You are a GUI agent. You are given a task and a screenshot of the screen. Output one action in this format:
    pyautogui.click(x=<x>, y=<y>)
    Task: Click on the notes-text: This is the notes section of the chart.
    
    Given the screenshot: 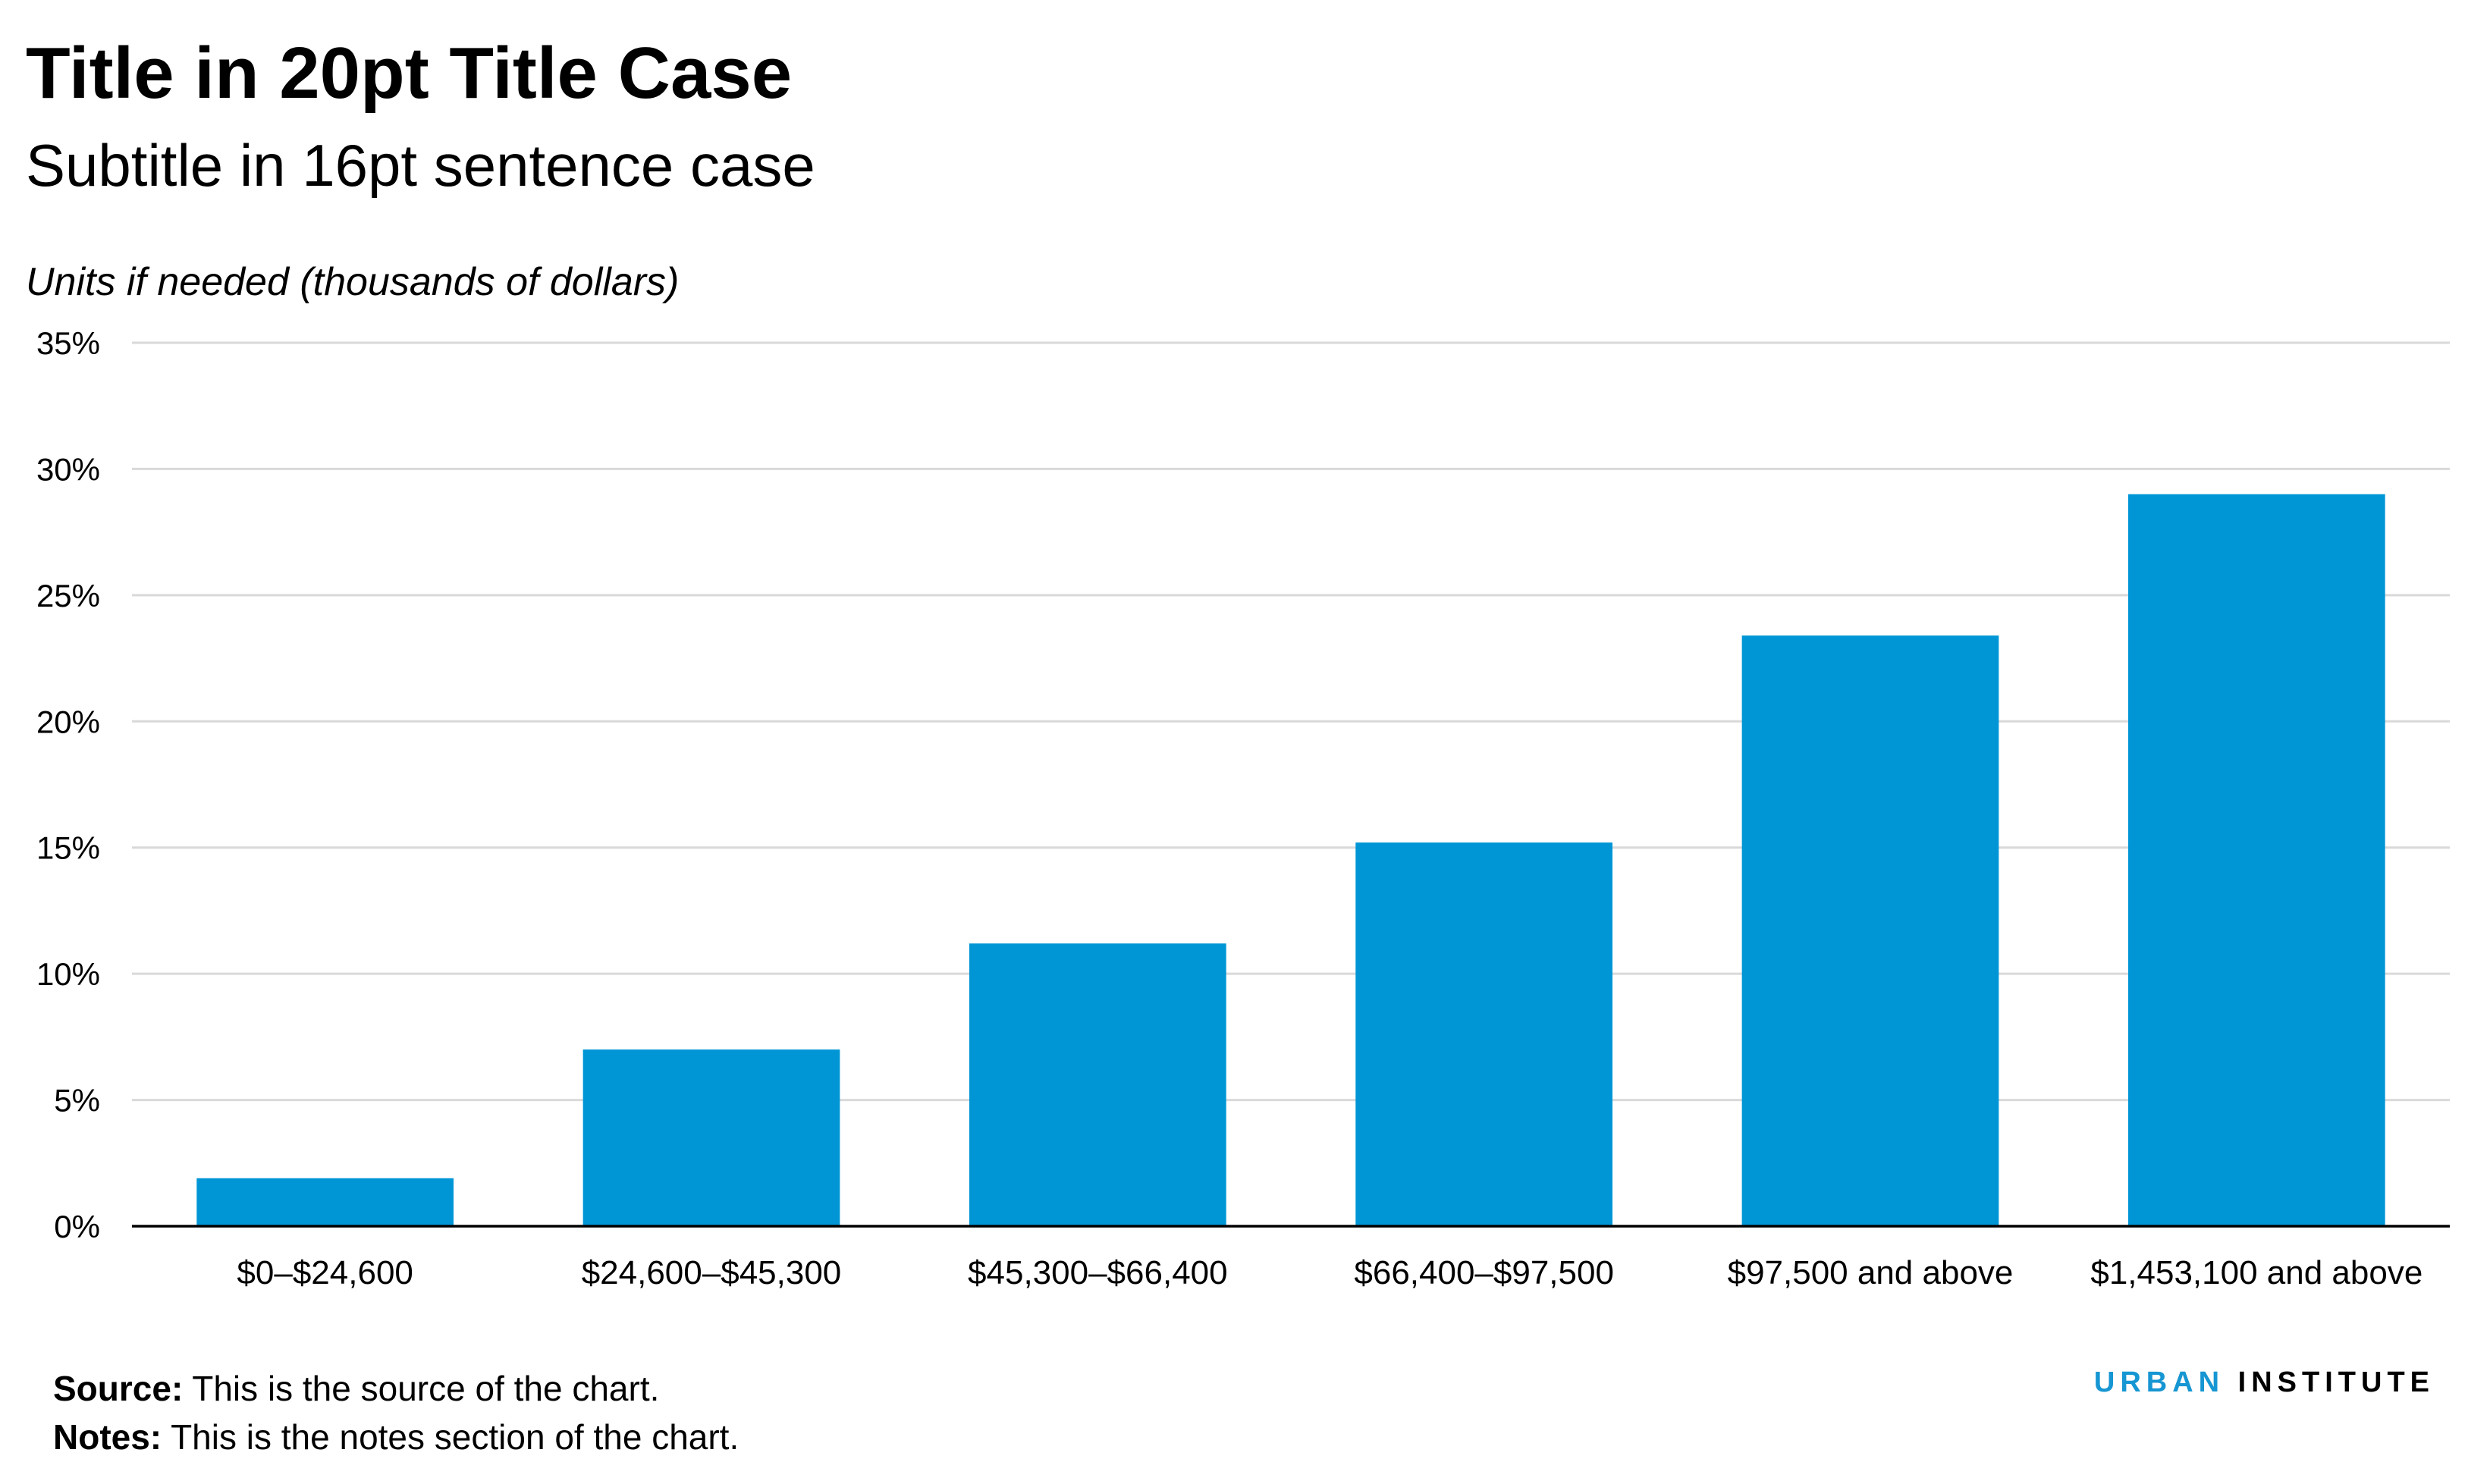 What is the action you would take?
    pyautogui.click(x=450, y=1437)
    